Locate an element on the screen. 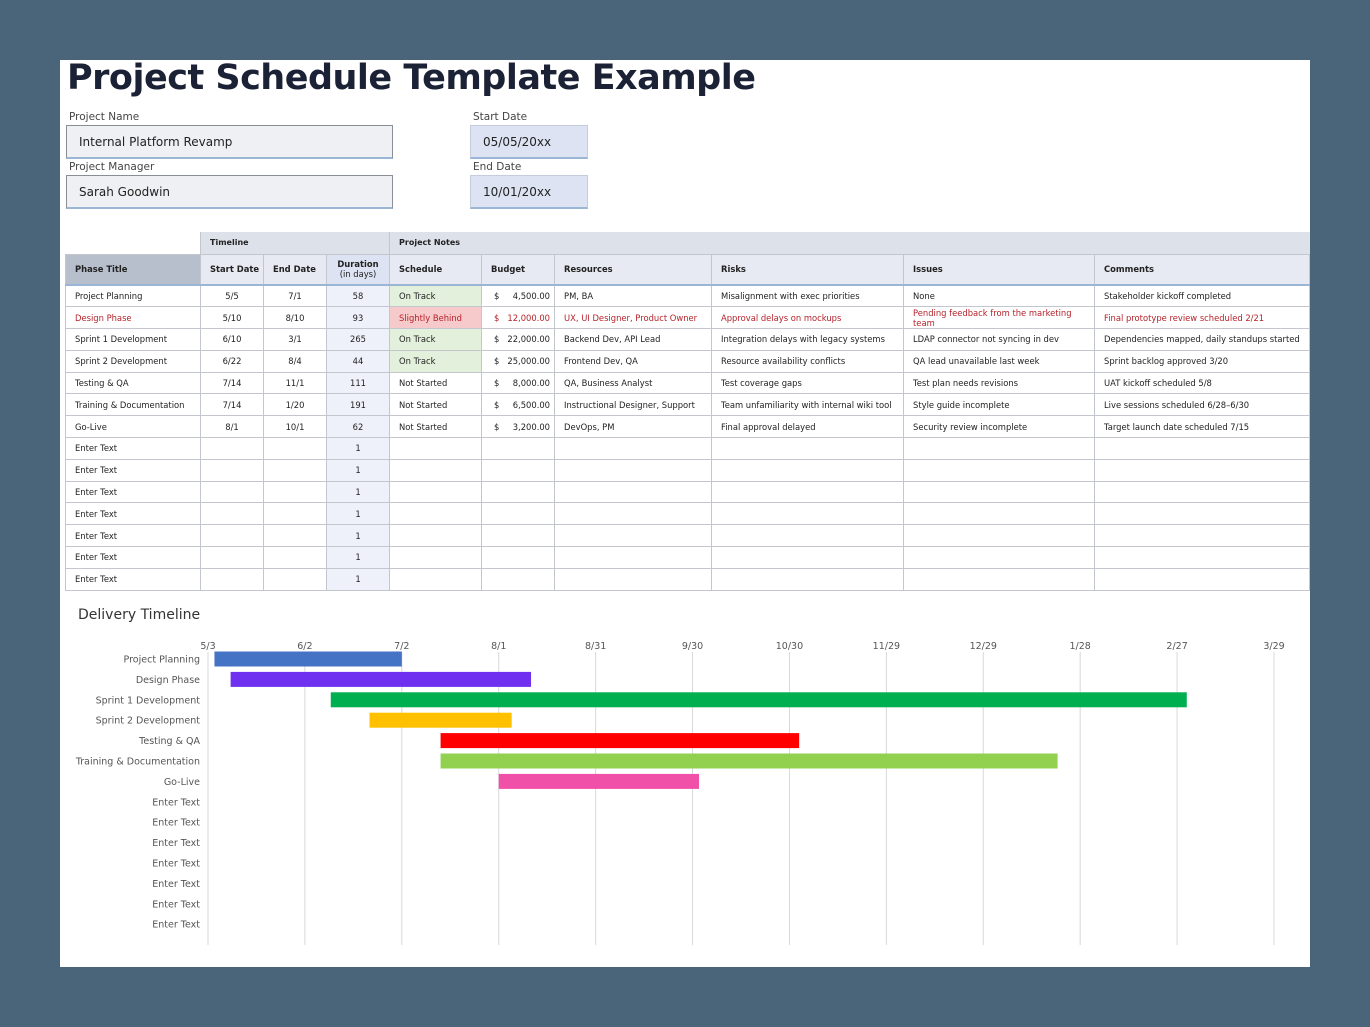 This screenshot has width=1370, height=1027. cell-duration: 44 is located at coordinates (358, 361).